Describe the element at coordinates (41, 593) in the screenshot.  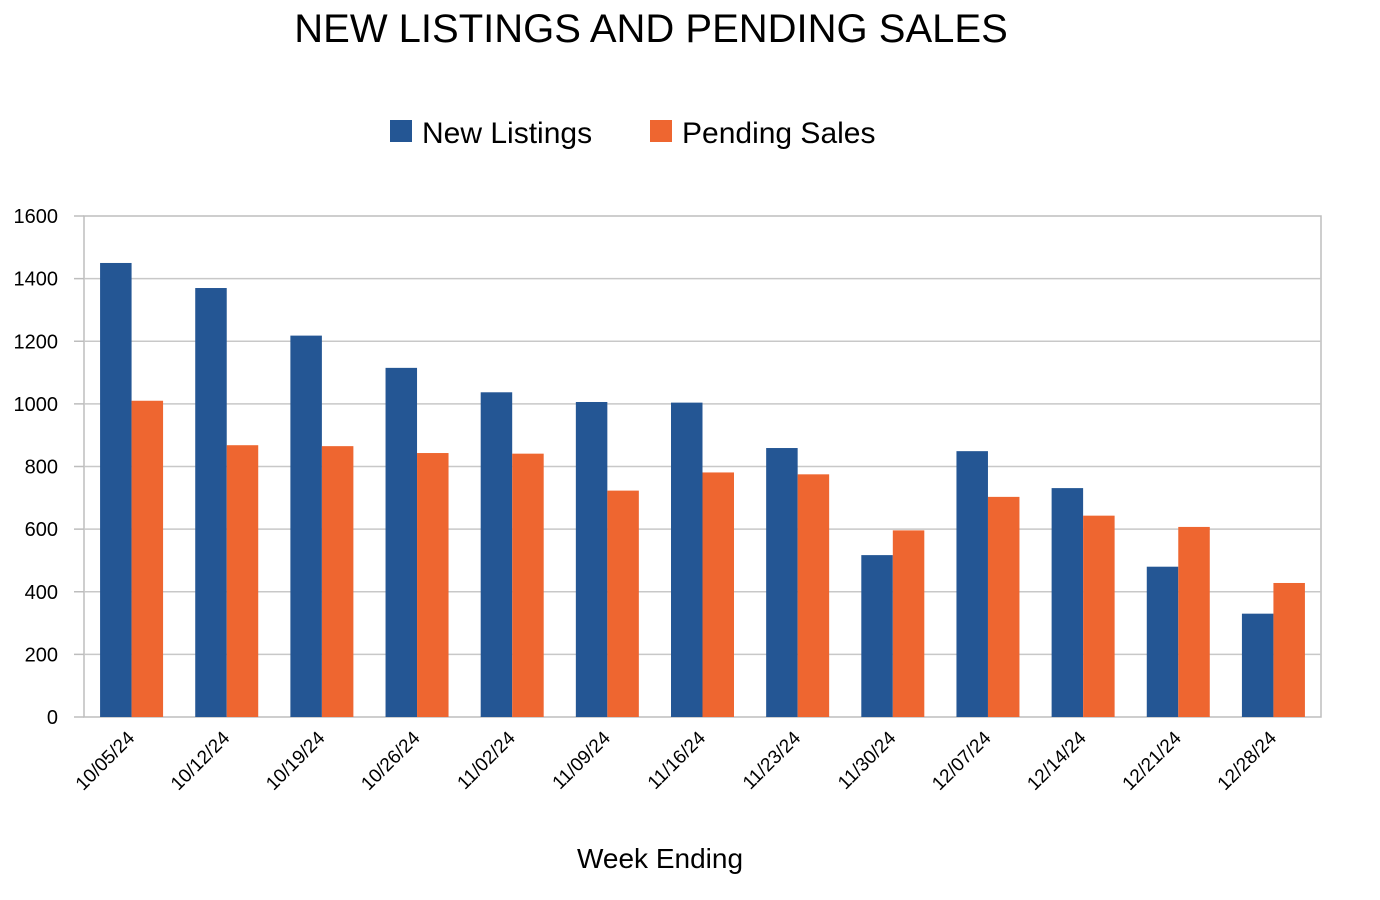
I see `y-tick-label: 400` at that location.